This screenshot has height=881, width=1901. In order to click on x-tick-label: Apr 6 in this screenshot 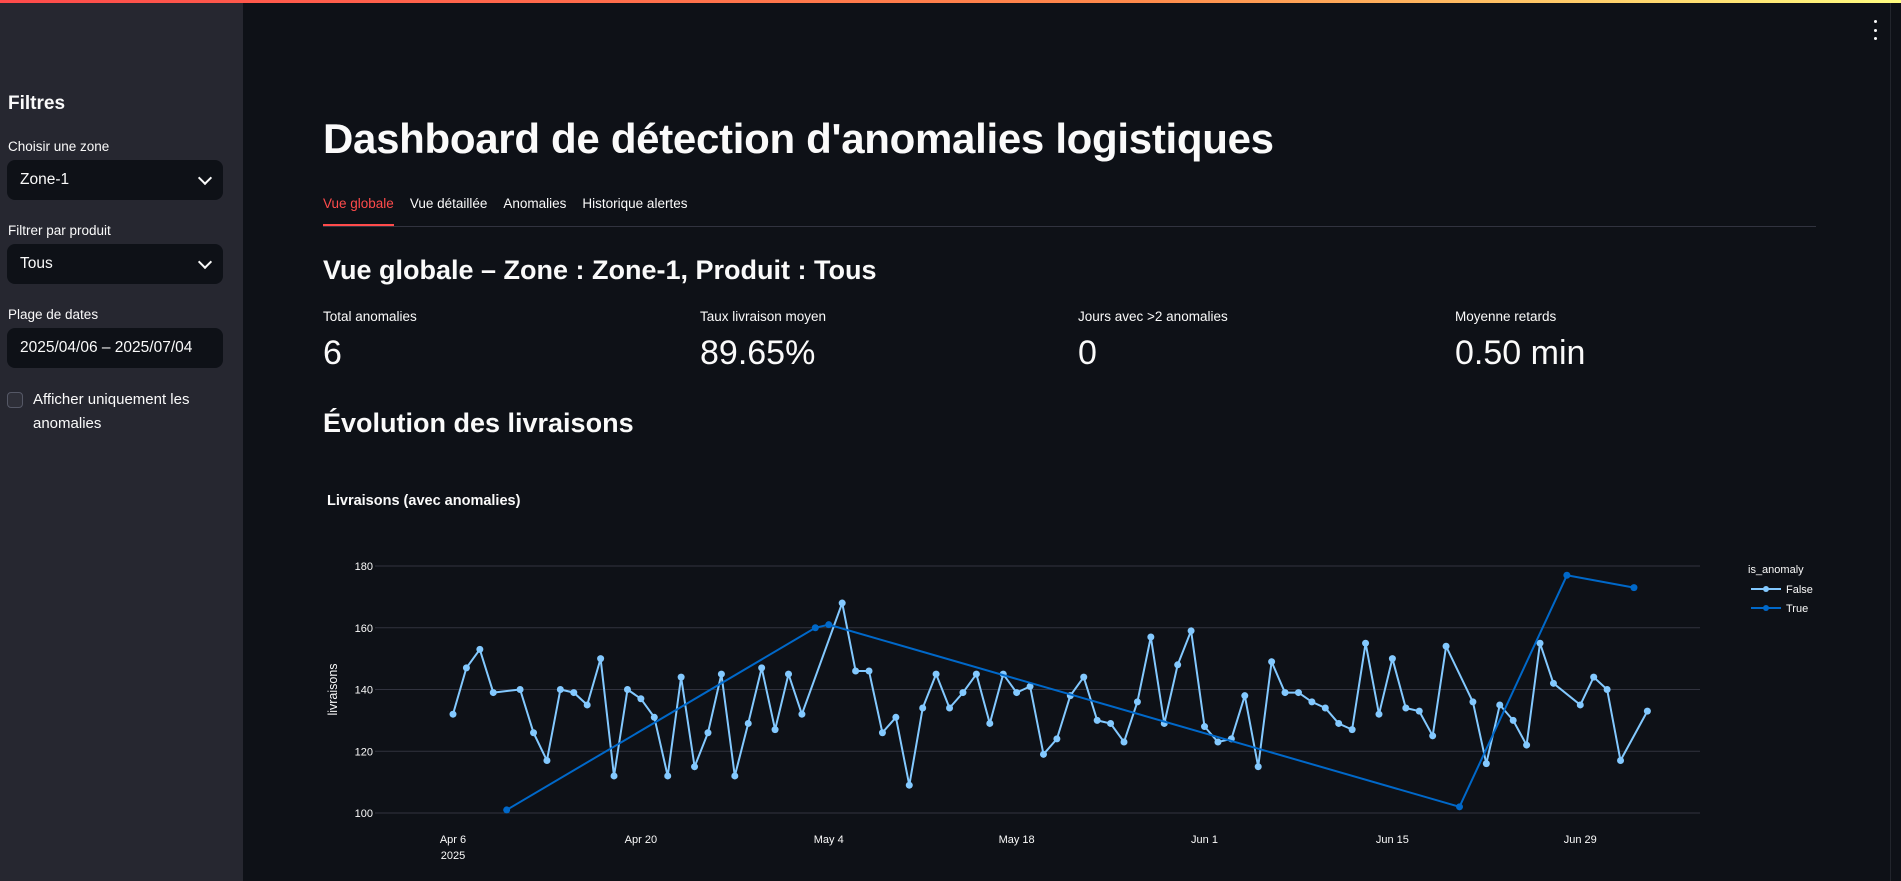, I will do `click(453, 840)`.